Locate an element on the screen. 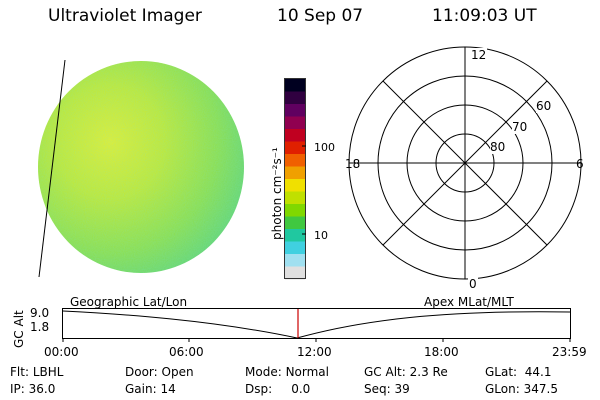 This screenshot has width=600, height=400. status-gc-alt: GC Alt: 2.3 Re is located at coordinates (406, 372).